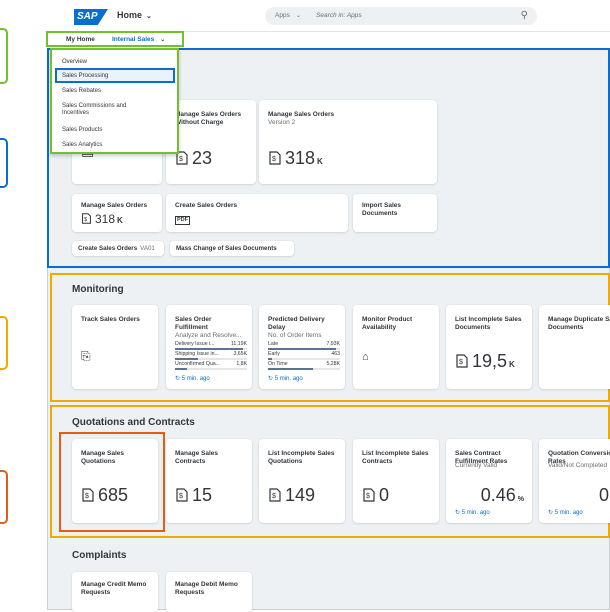 This screenshot has width=610, height=612. What do you see at coordinates (298, 16) in the screenshot?
I see `chevron-down-icon: ⌄` at bounding box center [298, 16].